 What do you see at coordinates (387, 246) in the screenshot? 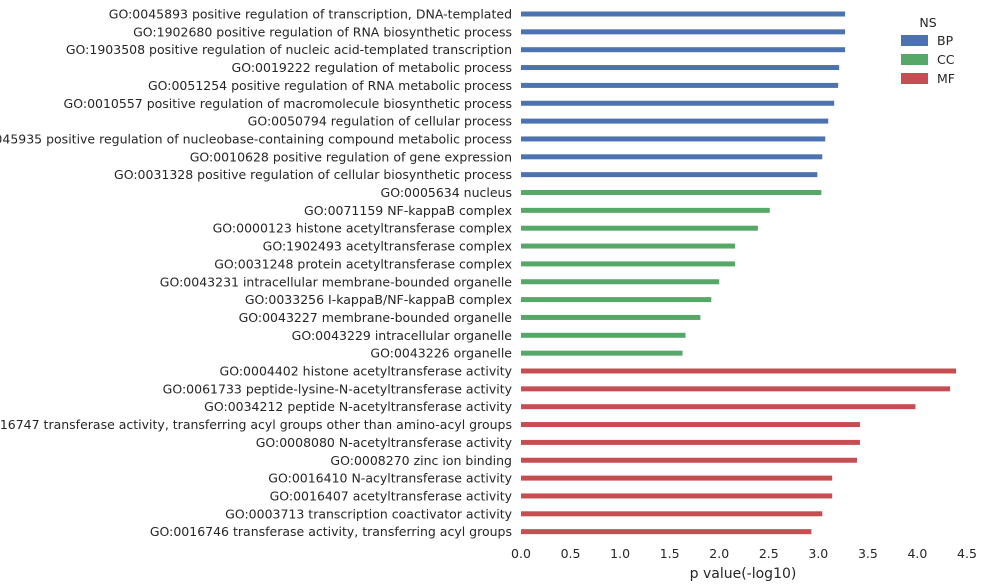
I see `category-label: GO:1902493 acetyltransferase complex` at bounding box center [387, 246].